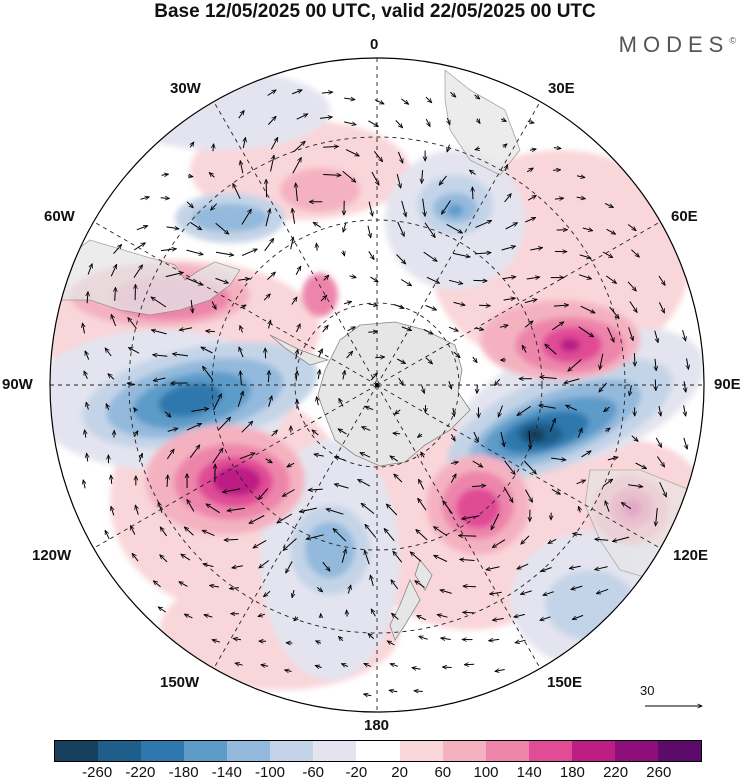 Image resolution: width=750 pixels, height=784 pixels. What do you see at coordinates (727, 384) in the screenshot?
I see `label-lon-90e: 90E` at bounding box center [727, 384].